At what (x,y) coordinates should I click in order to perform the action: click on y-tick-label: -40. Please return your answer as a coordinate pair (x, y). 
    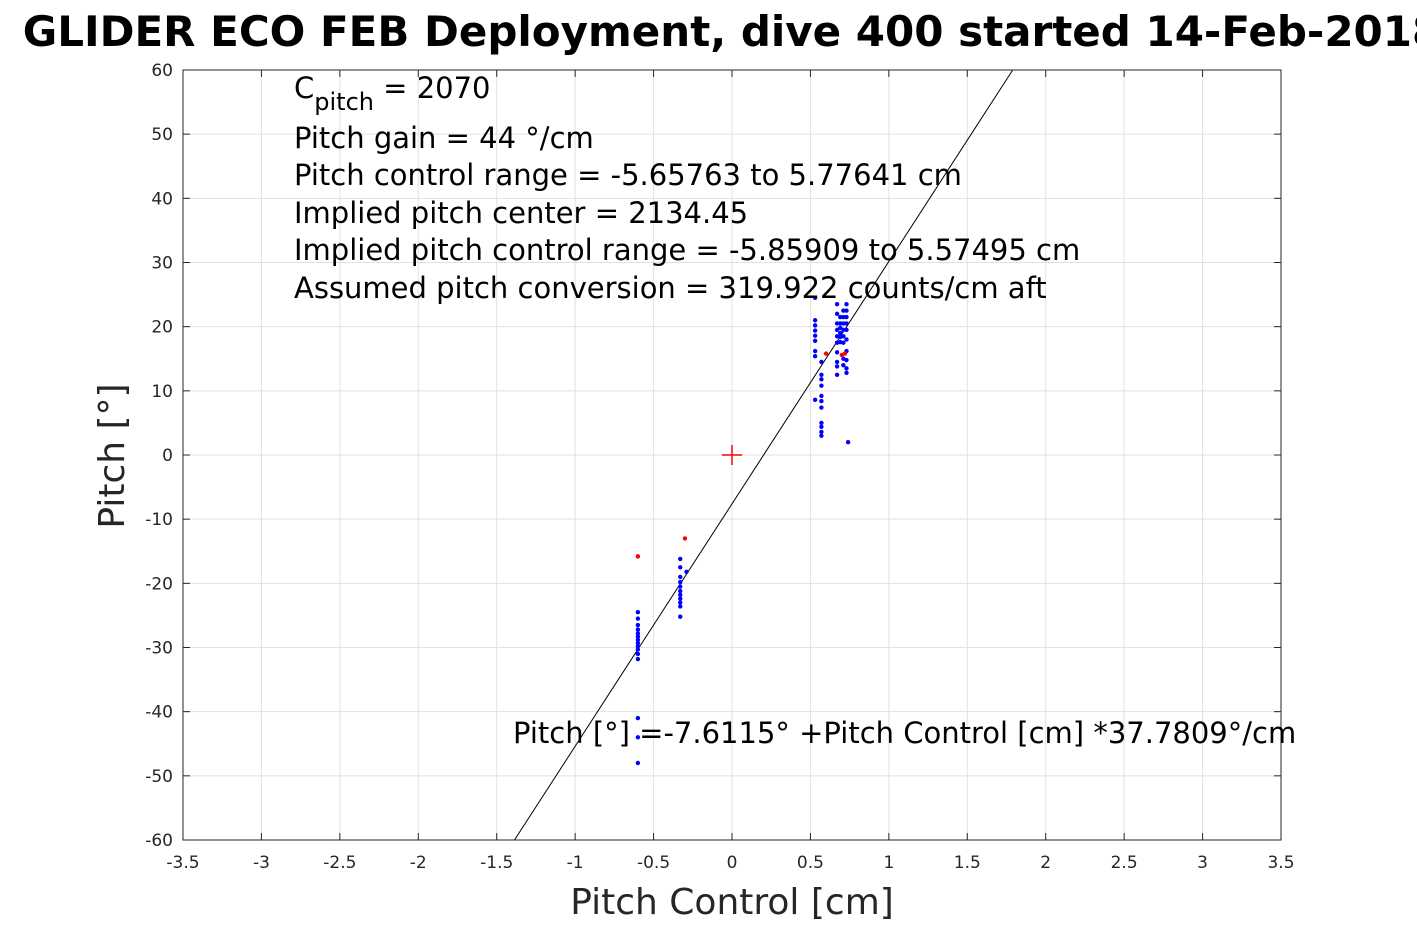
    Looking at the image, I should click on (159, 713).